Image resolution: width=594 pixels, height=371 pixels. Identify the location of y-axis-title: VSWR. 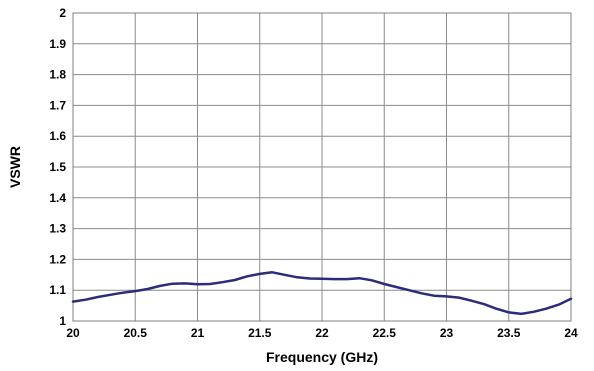
(15, 167).